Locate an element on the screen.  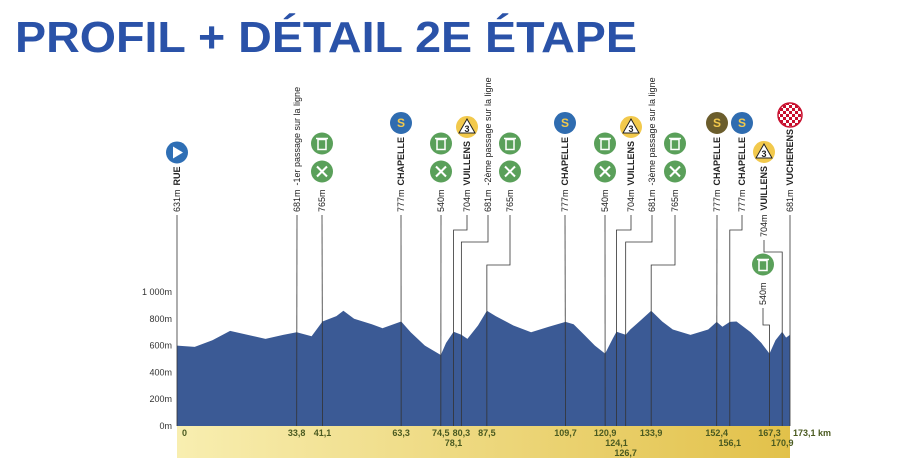
waypoint-name: VUCHERENS is located at coordinates (790, 157).